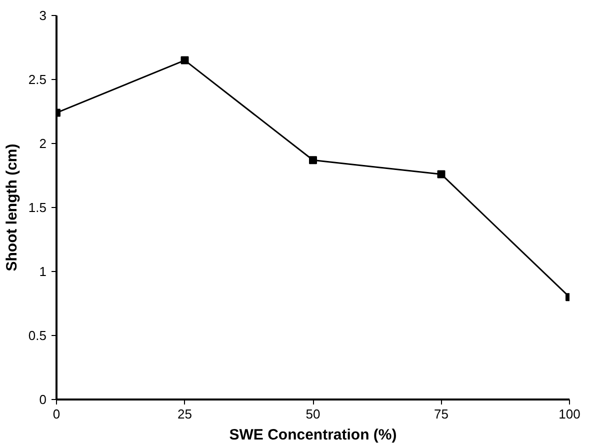  What do you see at coordinates (43, 399) in the screenshot?
I see `y-tick-label: 0` at bounding box center [43, 399].